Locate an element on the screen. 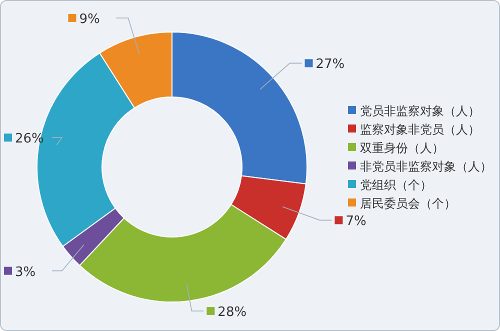  legend-label: 党组织（个） is located at coordinates (396, 185).